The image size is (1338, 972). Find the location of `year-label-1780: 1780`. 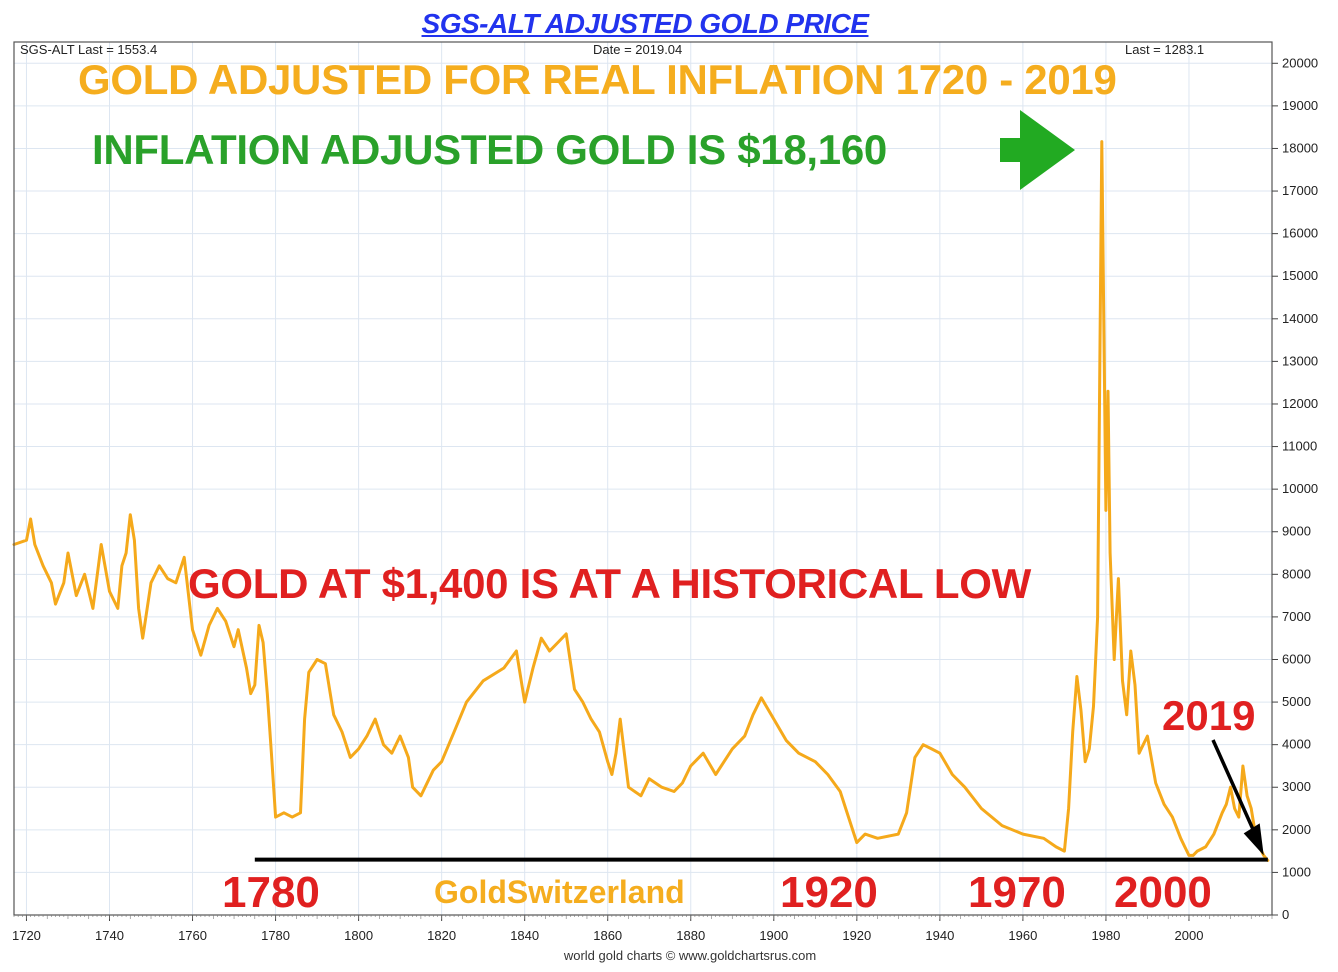

year-label-1780: 1780 is located at coordinates (271, 892).